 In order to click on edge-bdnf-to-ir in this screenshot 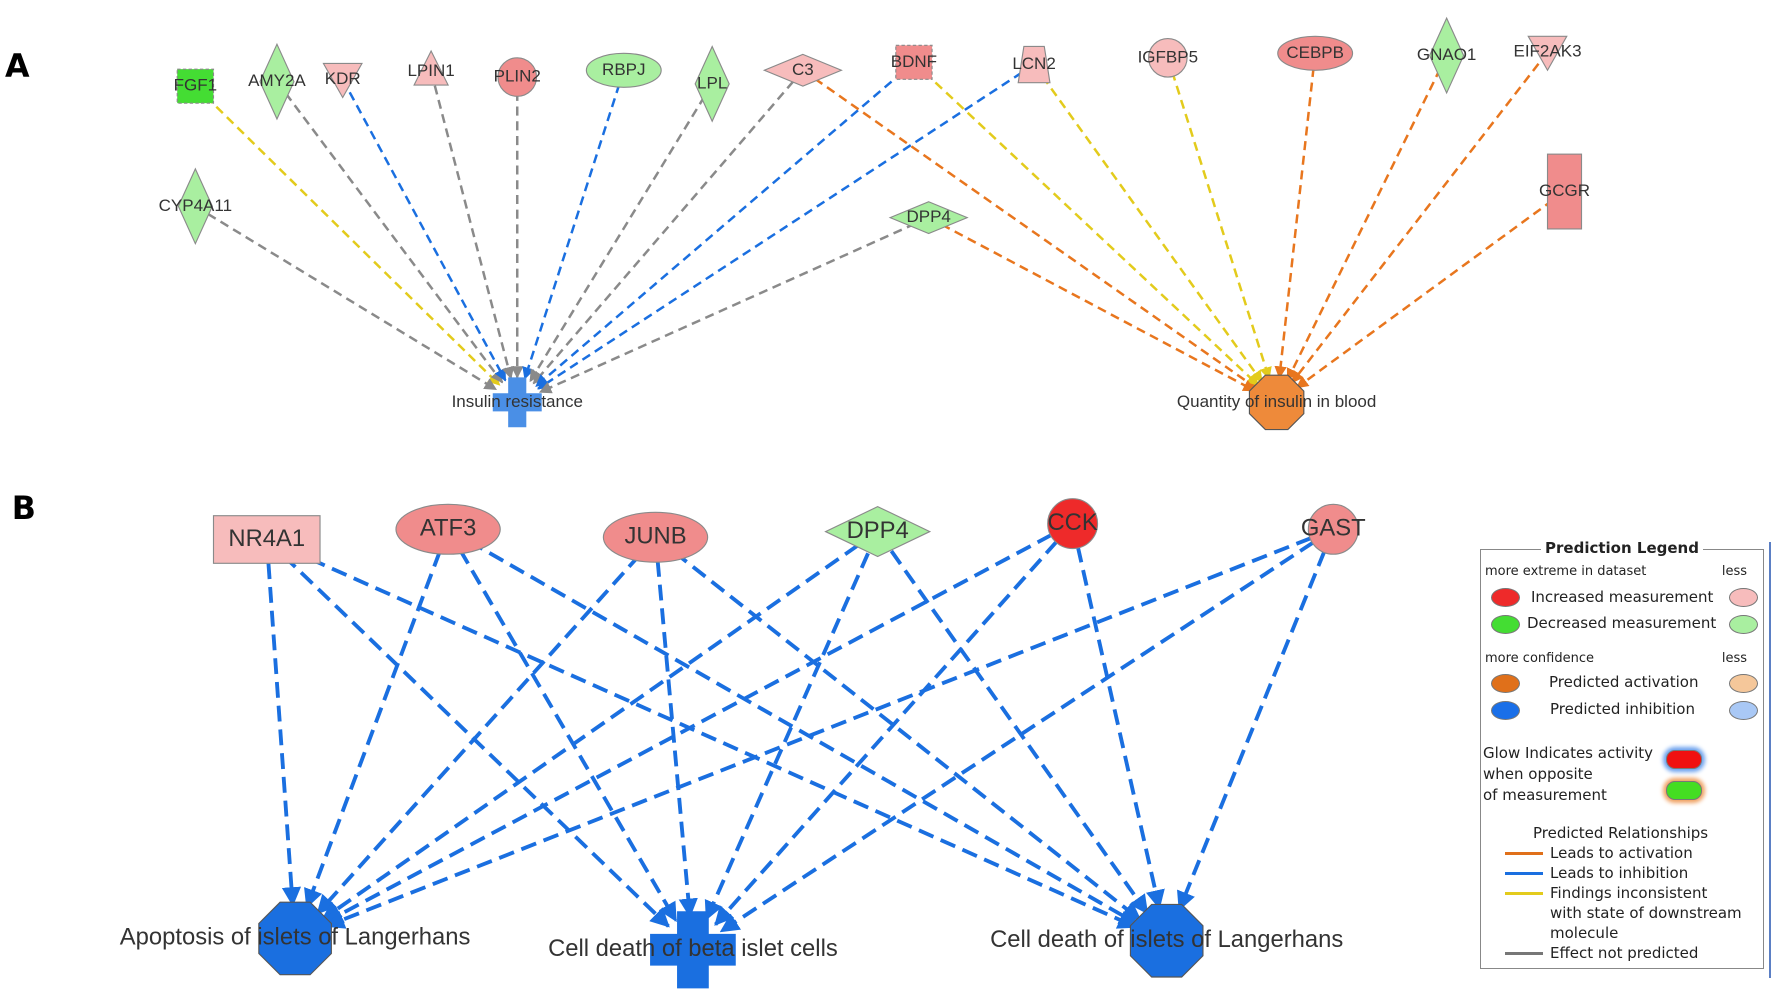, I will do `click(725, 224)`.